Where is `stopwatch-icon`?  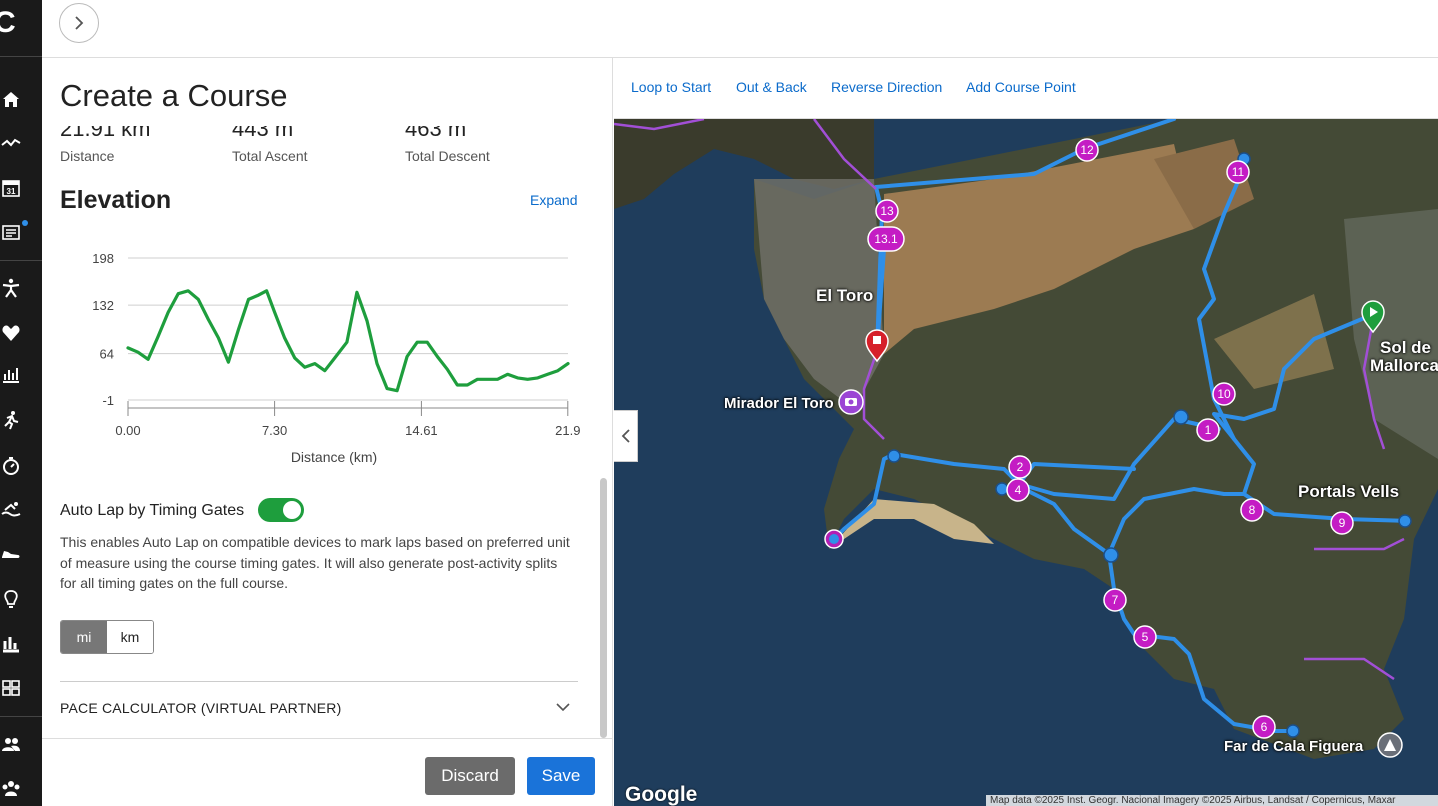
stopwatch-icon is located at coordinates (11, 466).